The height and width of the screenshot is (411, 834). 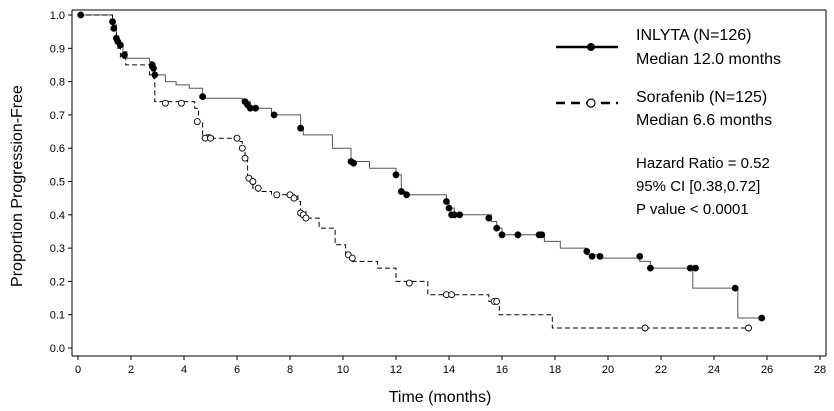 What do you see at coordinates (591, 47) in the screenshot?
I see `legend-inlyta-marker` at bounding box center [591, 47].